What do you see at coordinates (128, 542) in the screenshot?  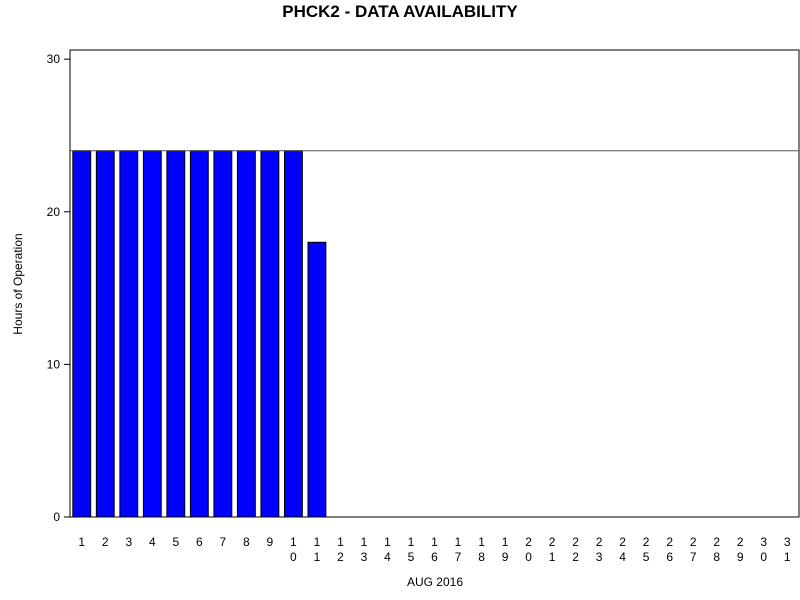 I see `x-tick-label: 3` at bounding box center [128, 542].